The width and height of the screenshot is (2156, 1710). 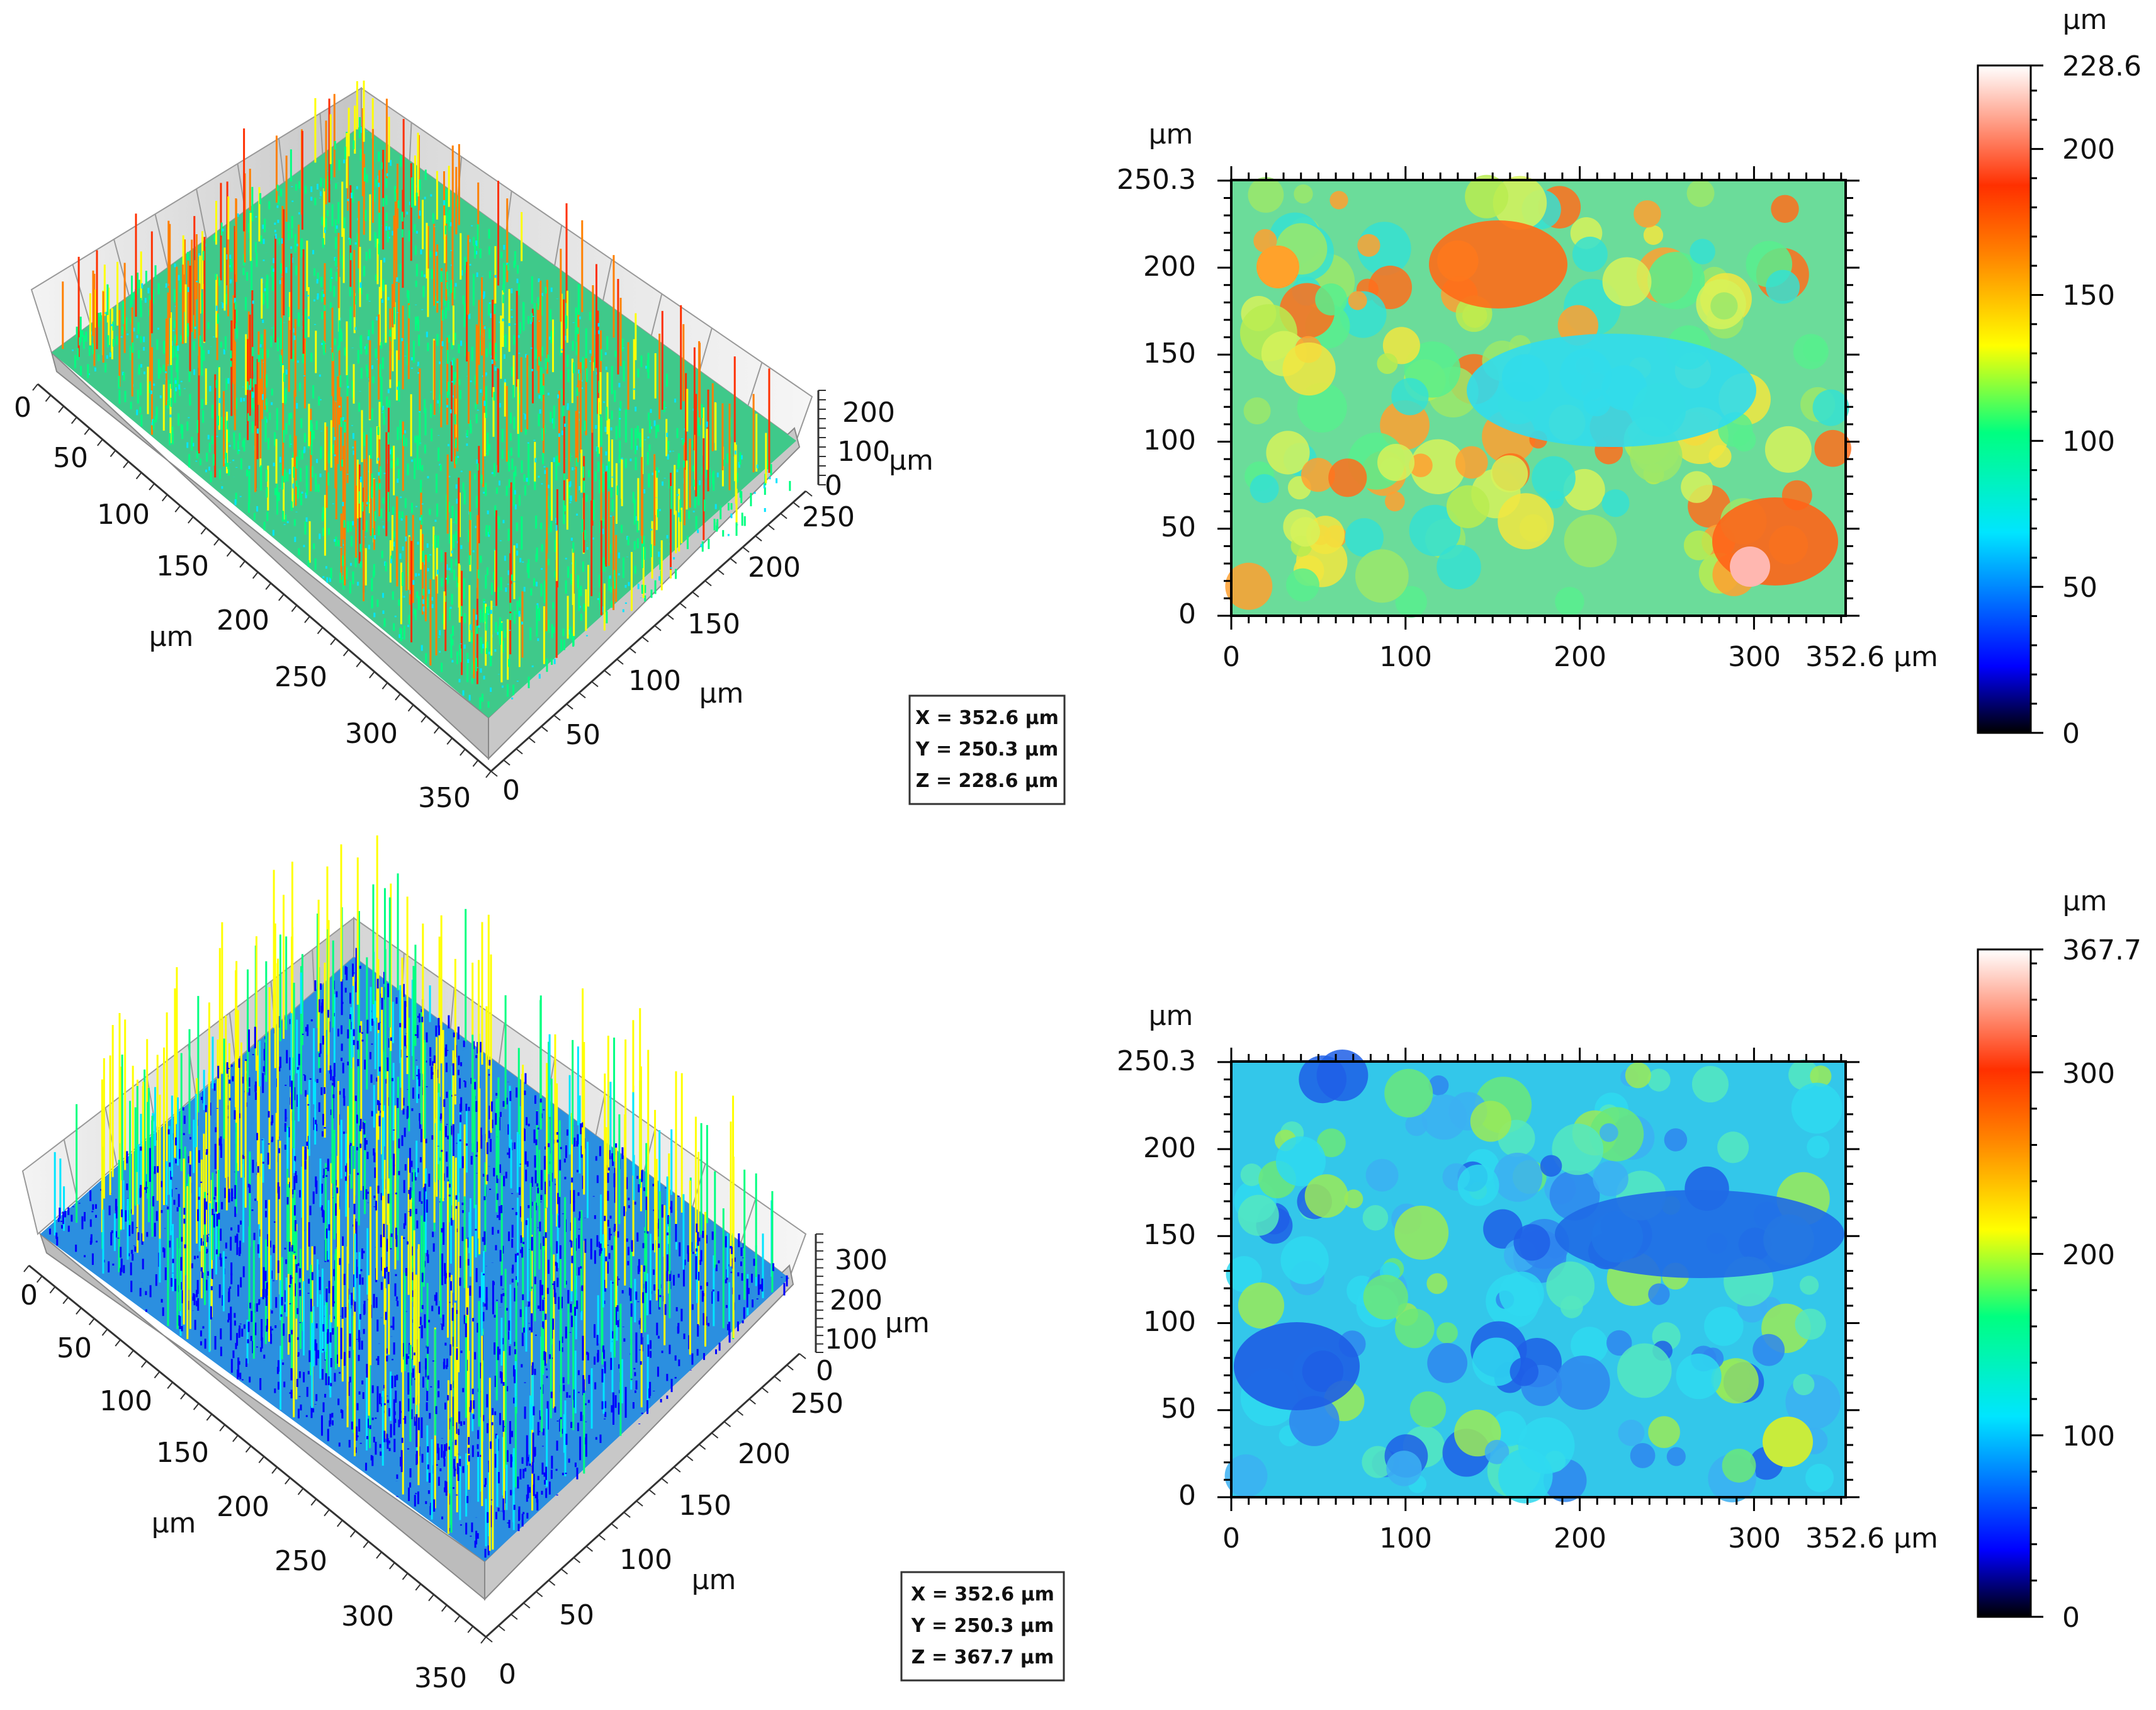 What do you see at coordinates (774, 568) in the screenshot?
I see `y-tick-label: 200` at bounding box center [774, 568].